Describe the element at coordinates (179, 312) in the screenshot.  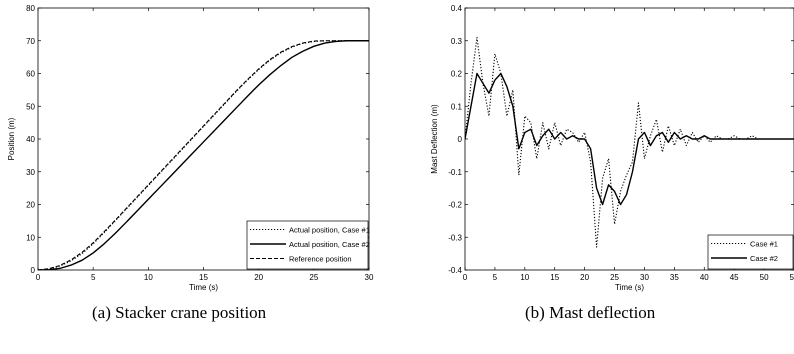
I see `caption-a: (a) Stacker crane position` at that location.